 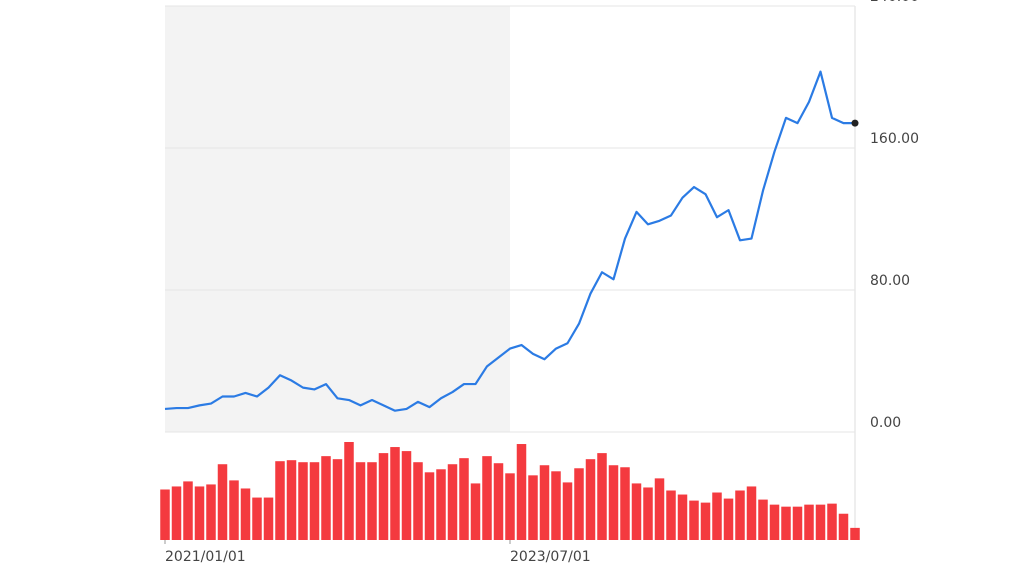 What do you see at coordinates (890, 281) in the screenshot?
I see `y-tick-label: 80.00` at bounding box center [890, 281].